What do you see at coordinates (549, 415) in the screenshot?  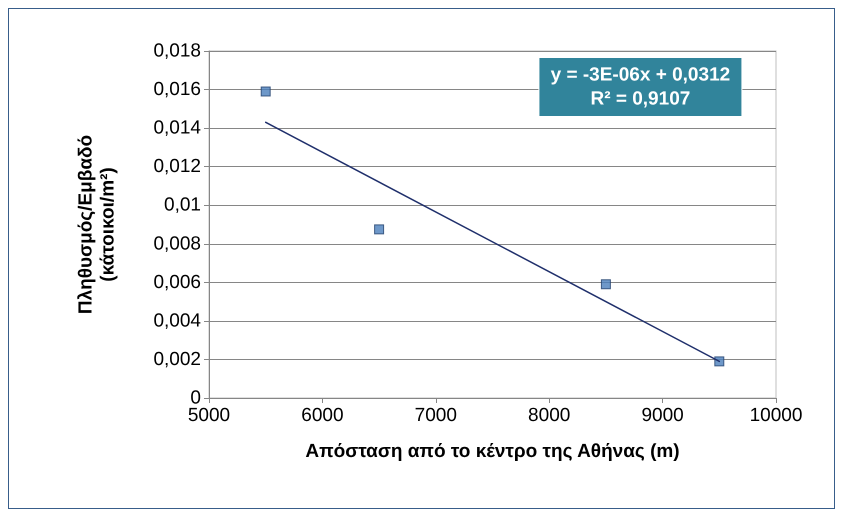 I see `x-tick-label: 8000` at bounding box center [549, 415].